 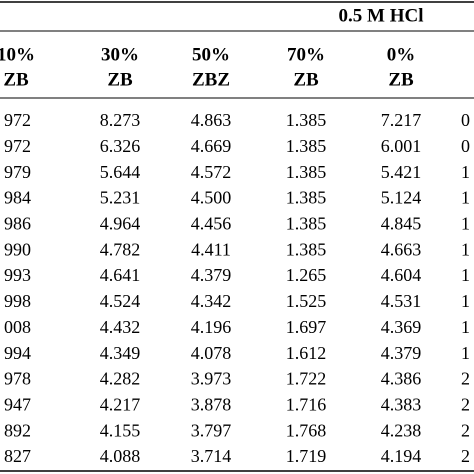 What do you see at coordinates (306, 275) in the screenshot?
I see `cell: 1.265` at bounding box center [306, 275].